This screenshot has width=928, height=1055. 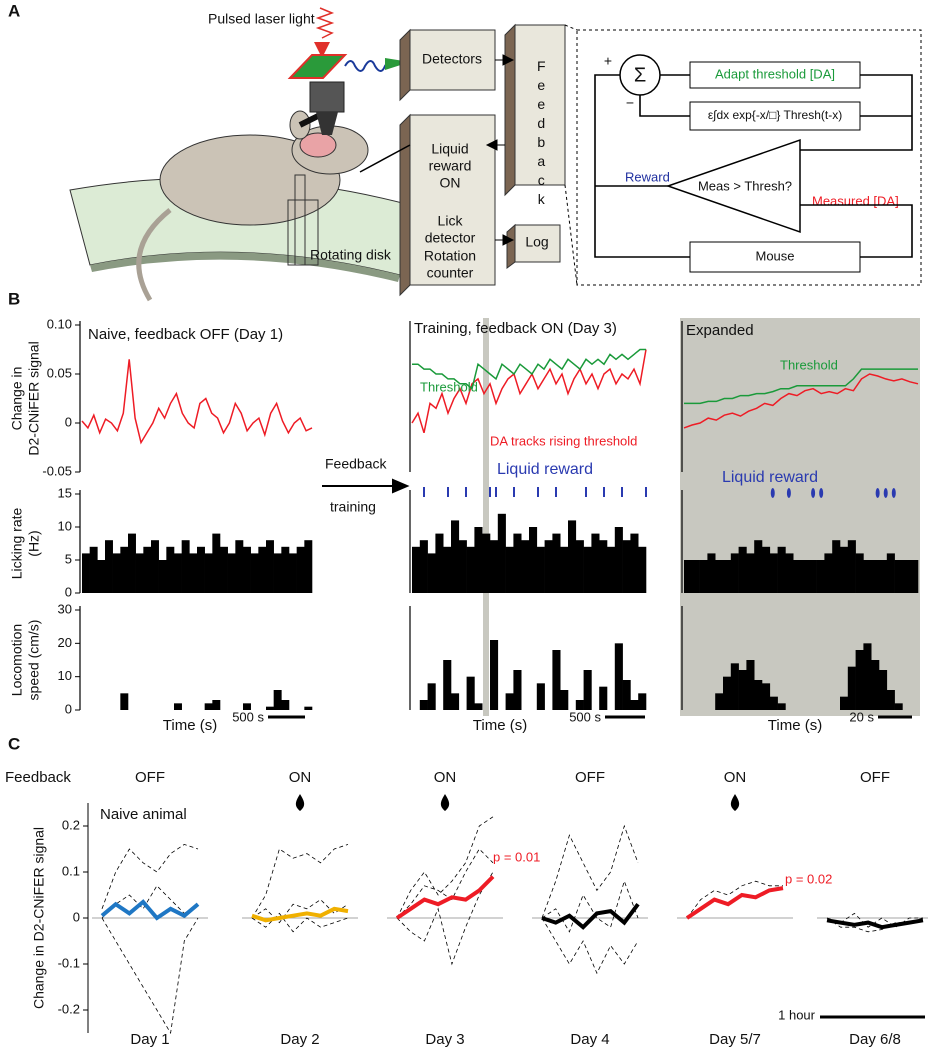 I want to click on laser-pulse, so click(x=325, y=23).